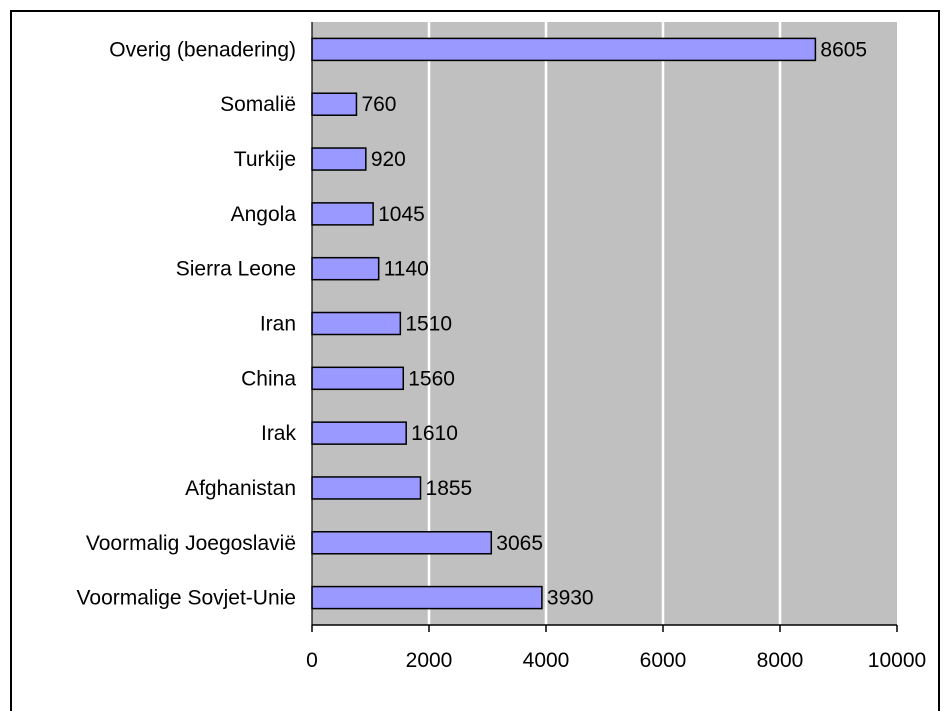 This screenshot has height=711, width=950. Describe the element at coordinates (519, 543) in the screenshot. I see `data-label: 3065` at that location.